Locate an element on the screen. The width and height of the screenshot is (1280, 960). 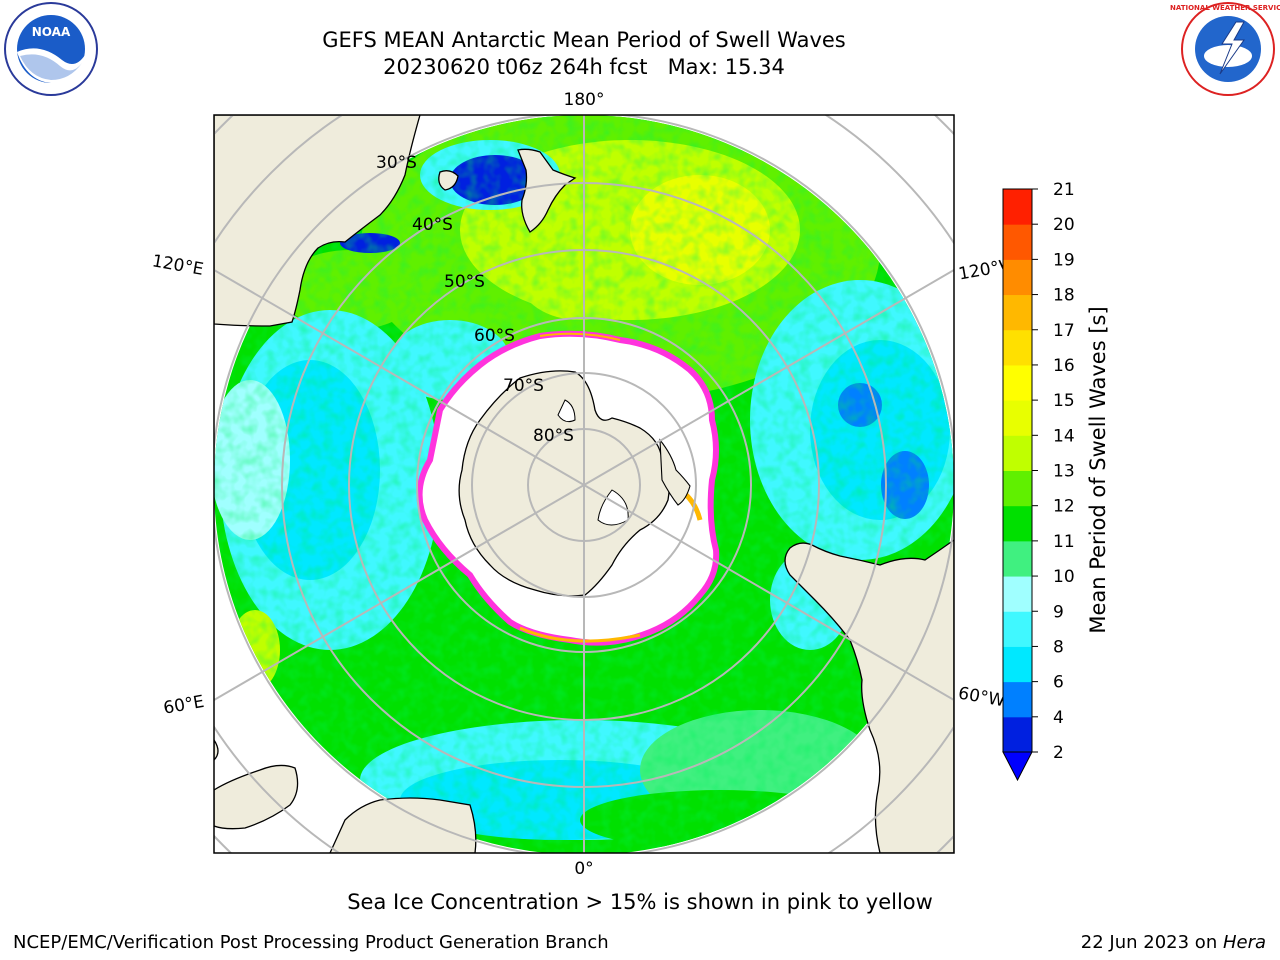
colorbar-tick-label: 8 is located at coordinates (1058, 647).